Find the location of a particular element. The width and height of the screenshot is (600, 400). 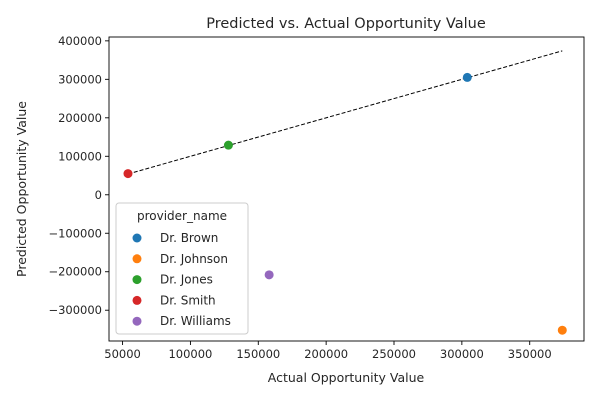

legend-label: Dr. Williams is located at coordinates (195, 321).